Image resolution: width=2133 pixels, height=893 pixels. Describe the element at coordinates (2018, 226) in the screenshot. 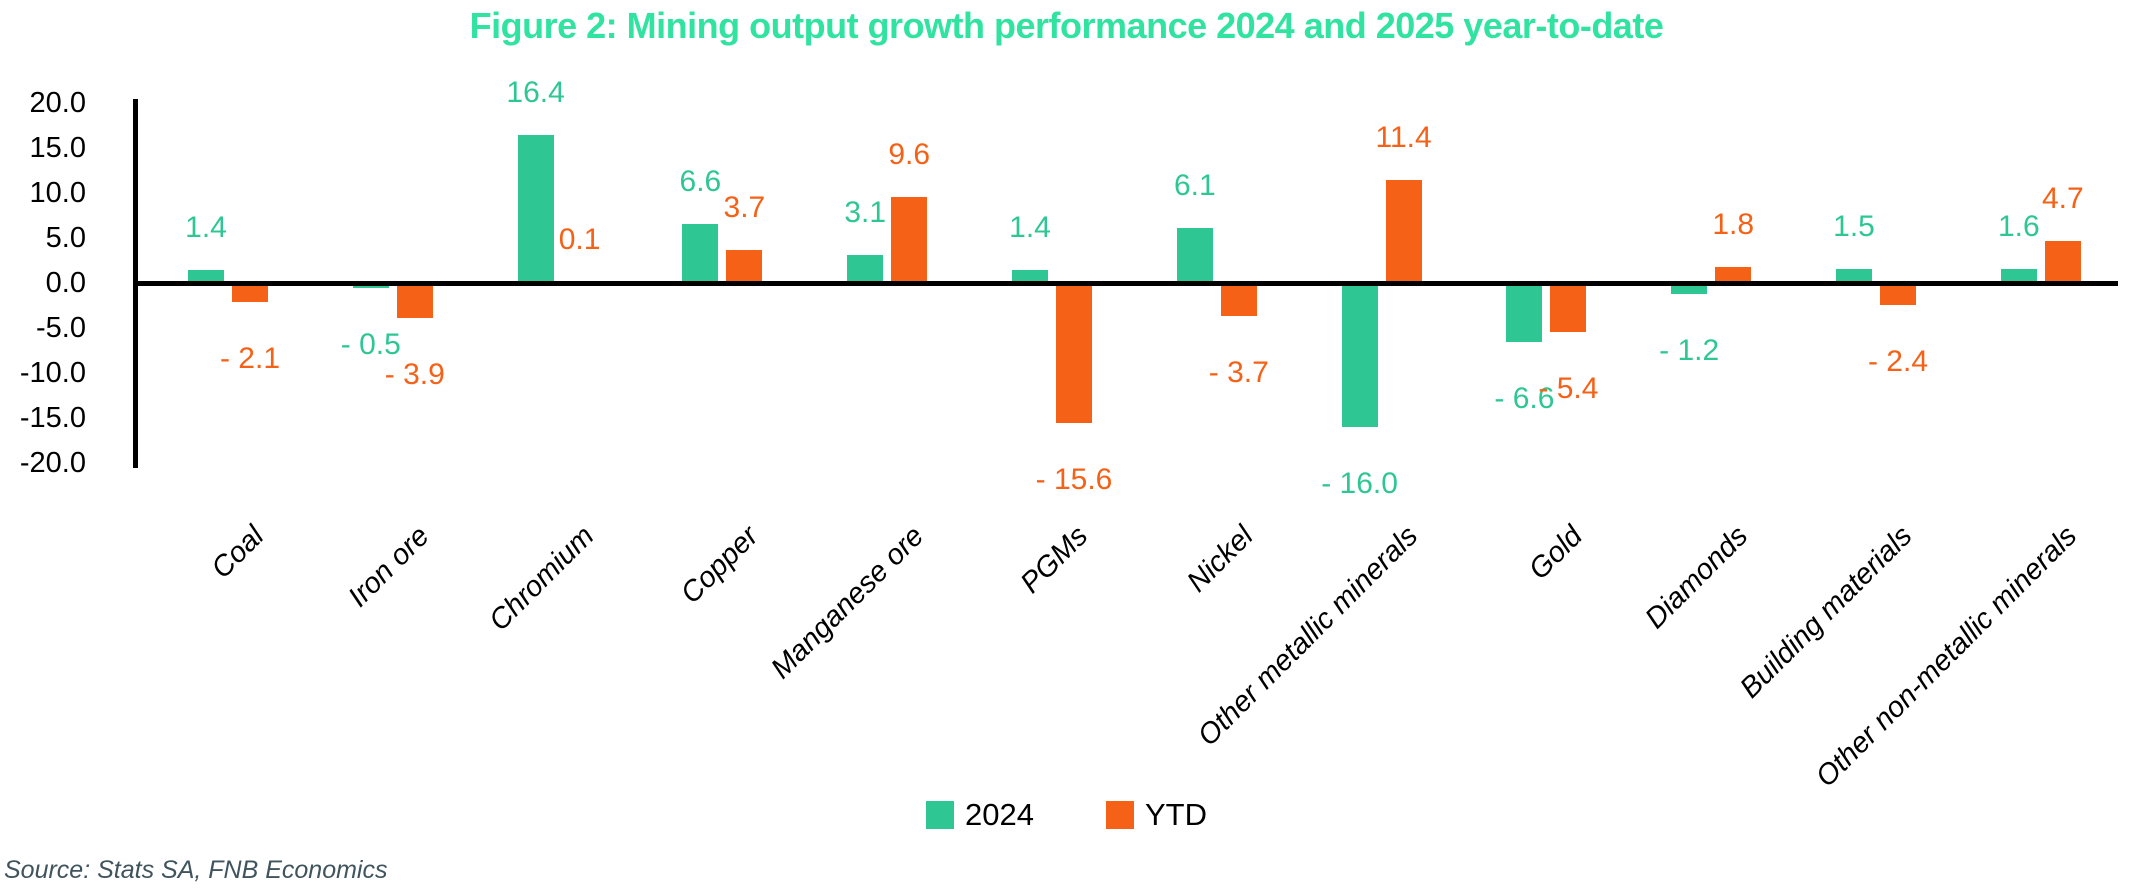

I see `bar-label-2024-other-non-metallic-minerals: 1.6` at that location.